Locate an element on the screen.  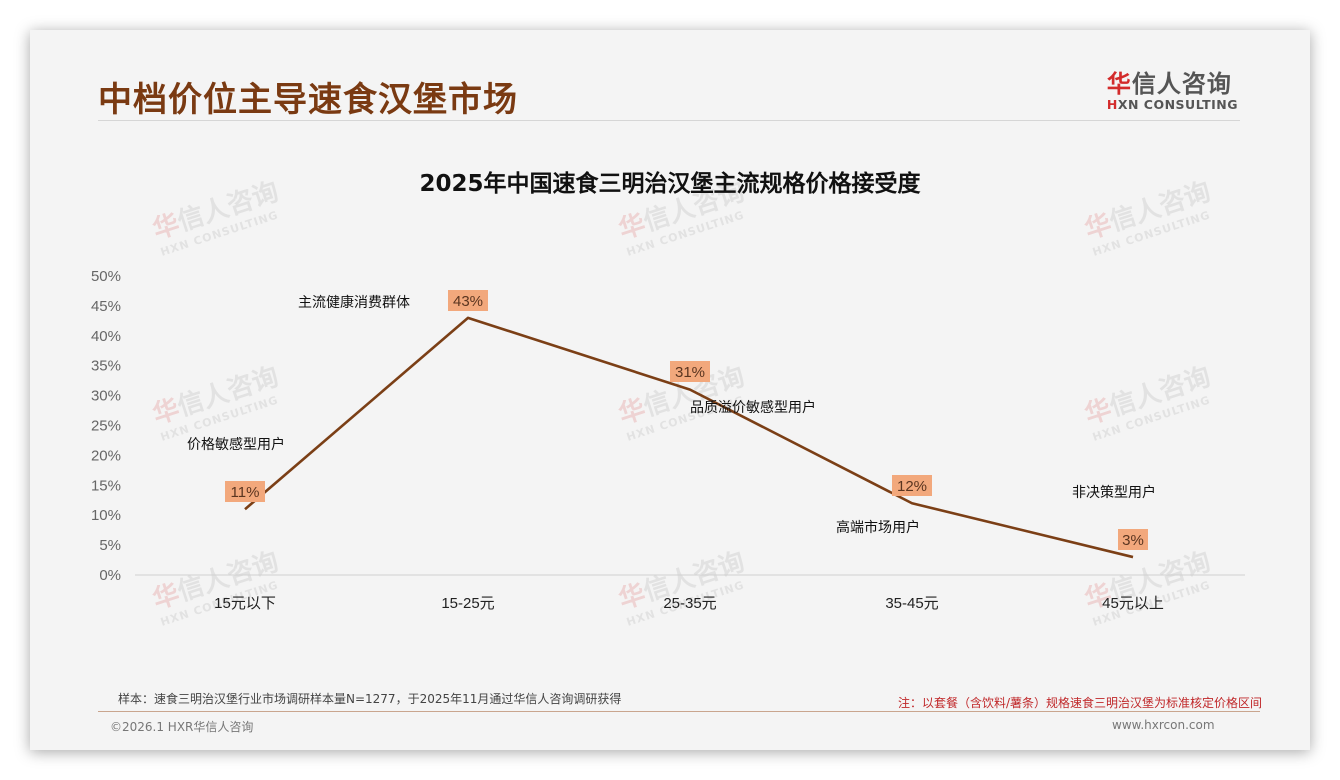
segment-label: 价格敏感型用户 is located at coordinates (236, 444).